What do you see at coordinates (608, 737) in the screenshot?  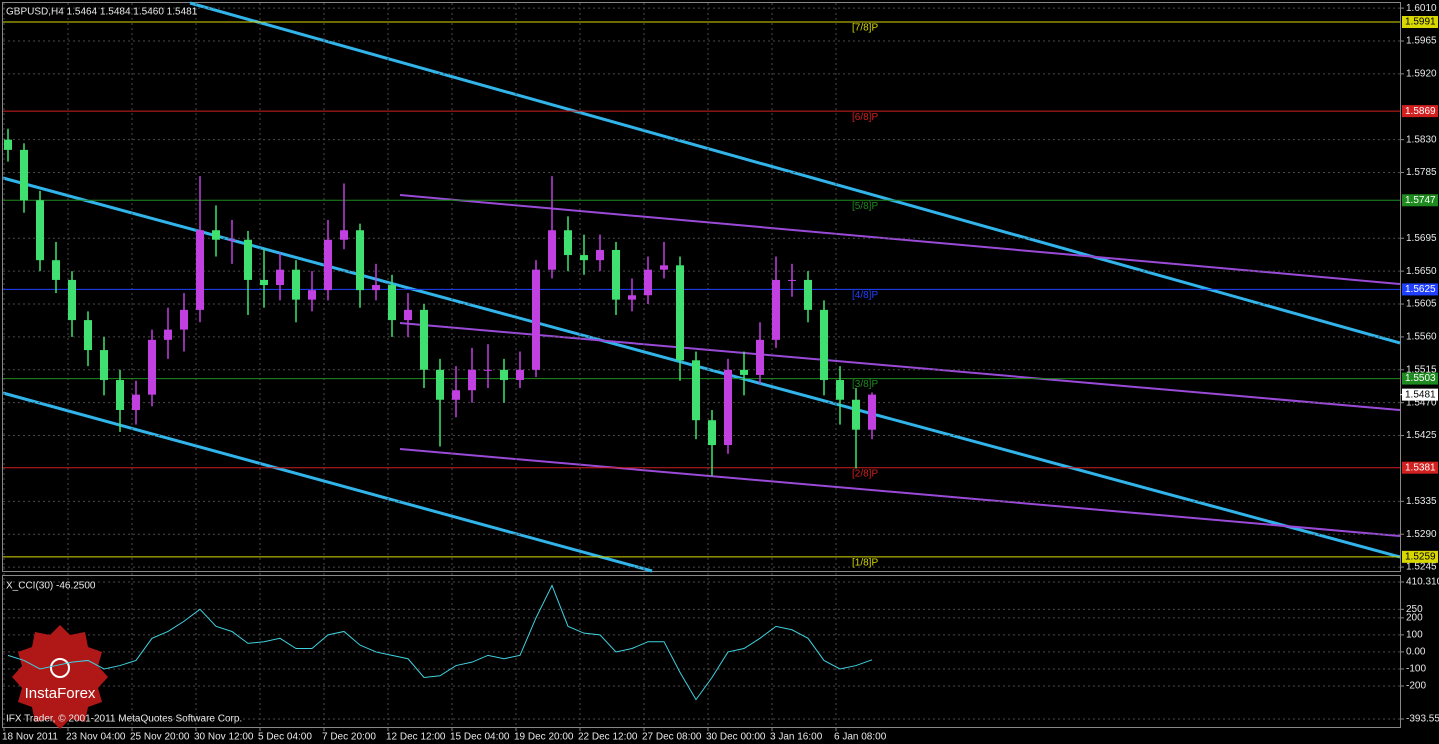 I see `x-tick-label: 22 Dec 12:00` at bounding box center [608, 737].